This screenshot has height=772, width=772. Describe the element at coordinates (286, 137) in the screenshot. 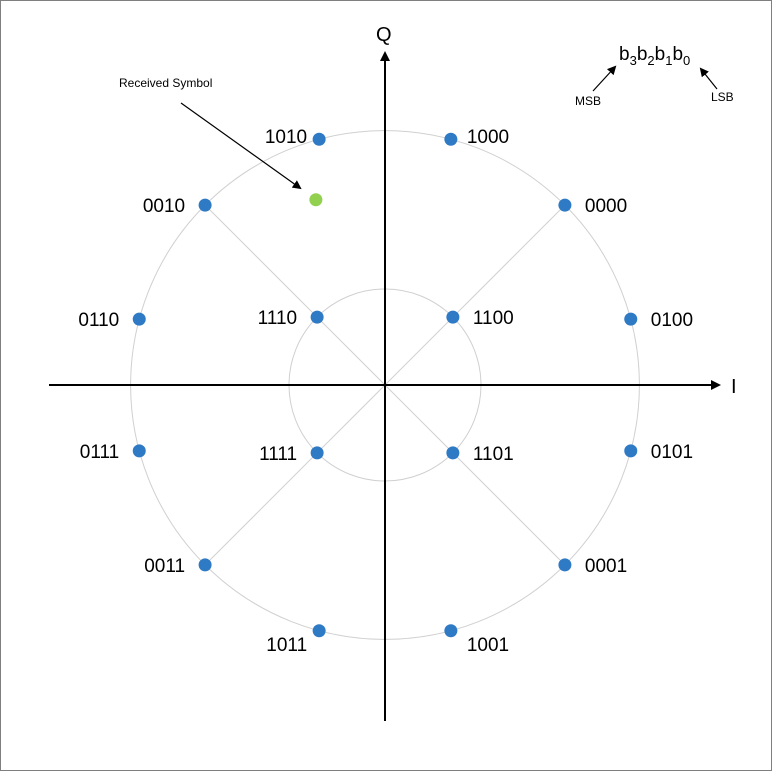

I see `symbol-label-1010: 1010` at that location.